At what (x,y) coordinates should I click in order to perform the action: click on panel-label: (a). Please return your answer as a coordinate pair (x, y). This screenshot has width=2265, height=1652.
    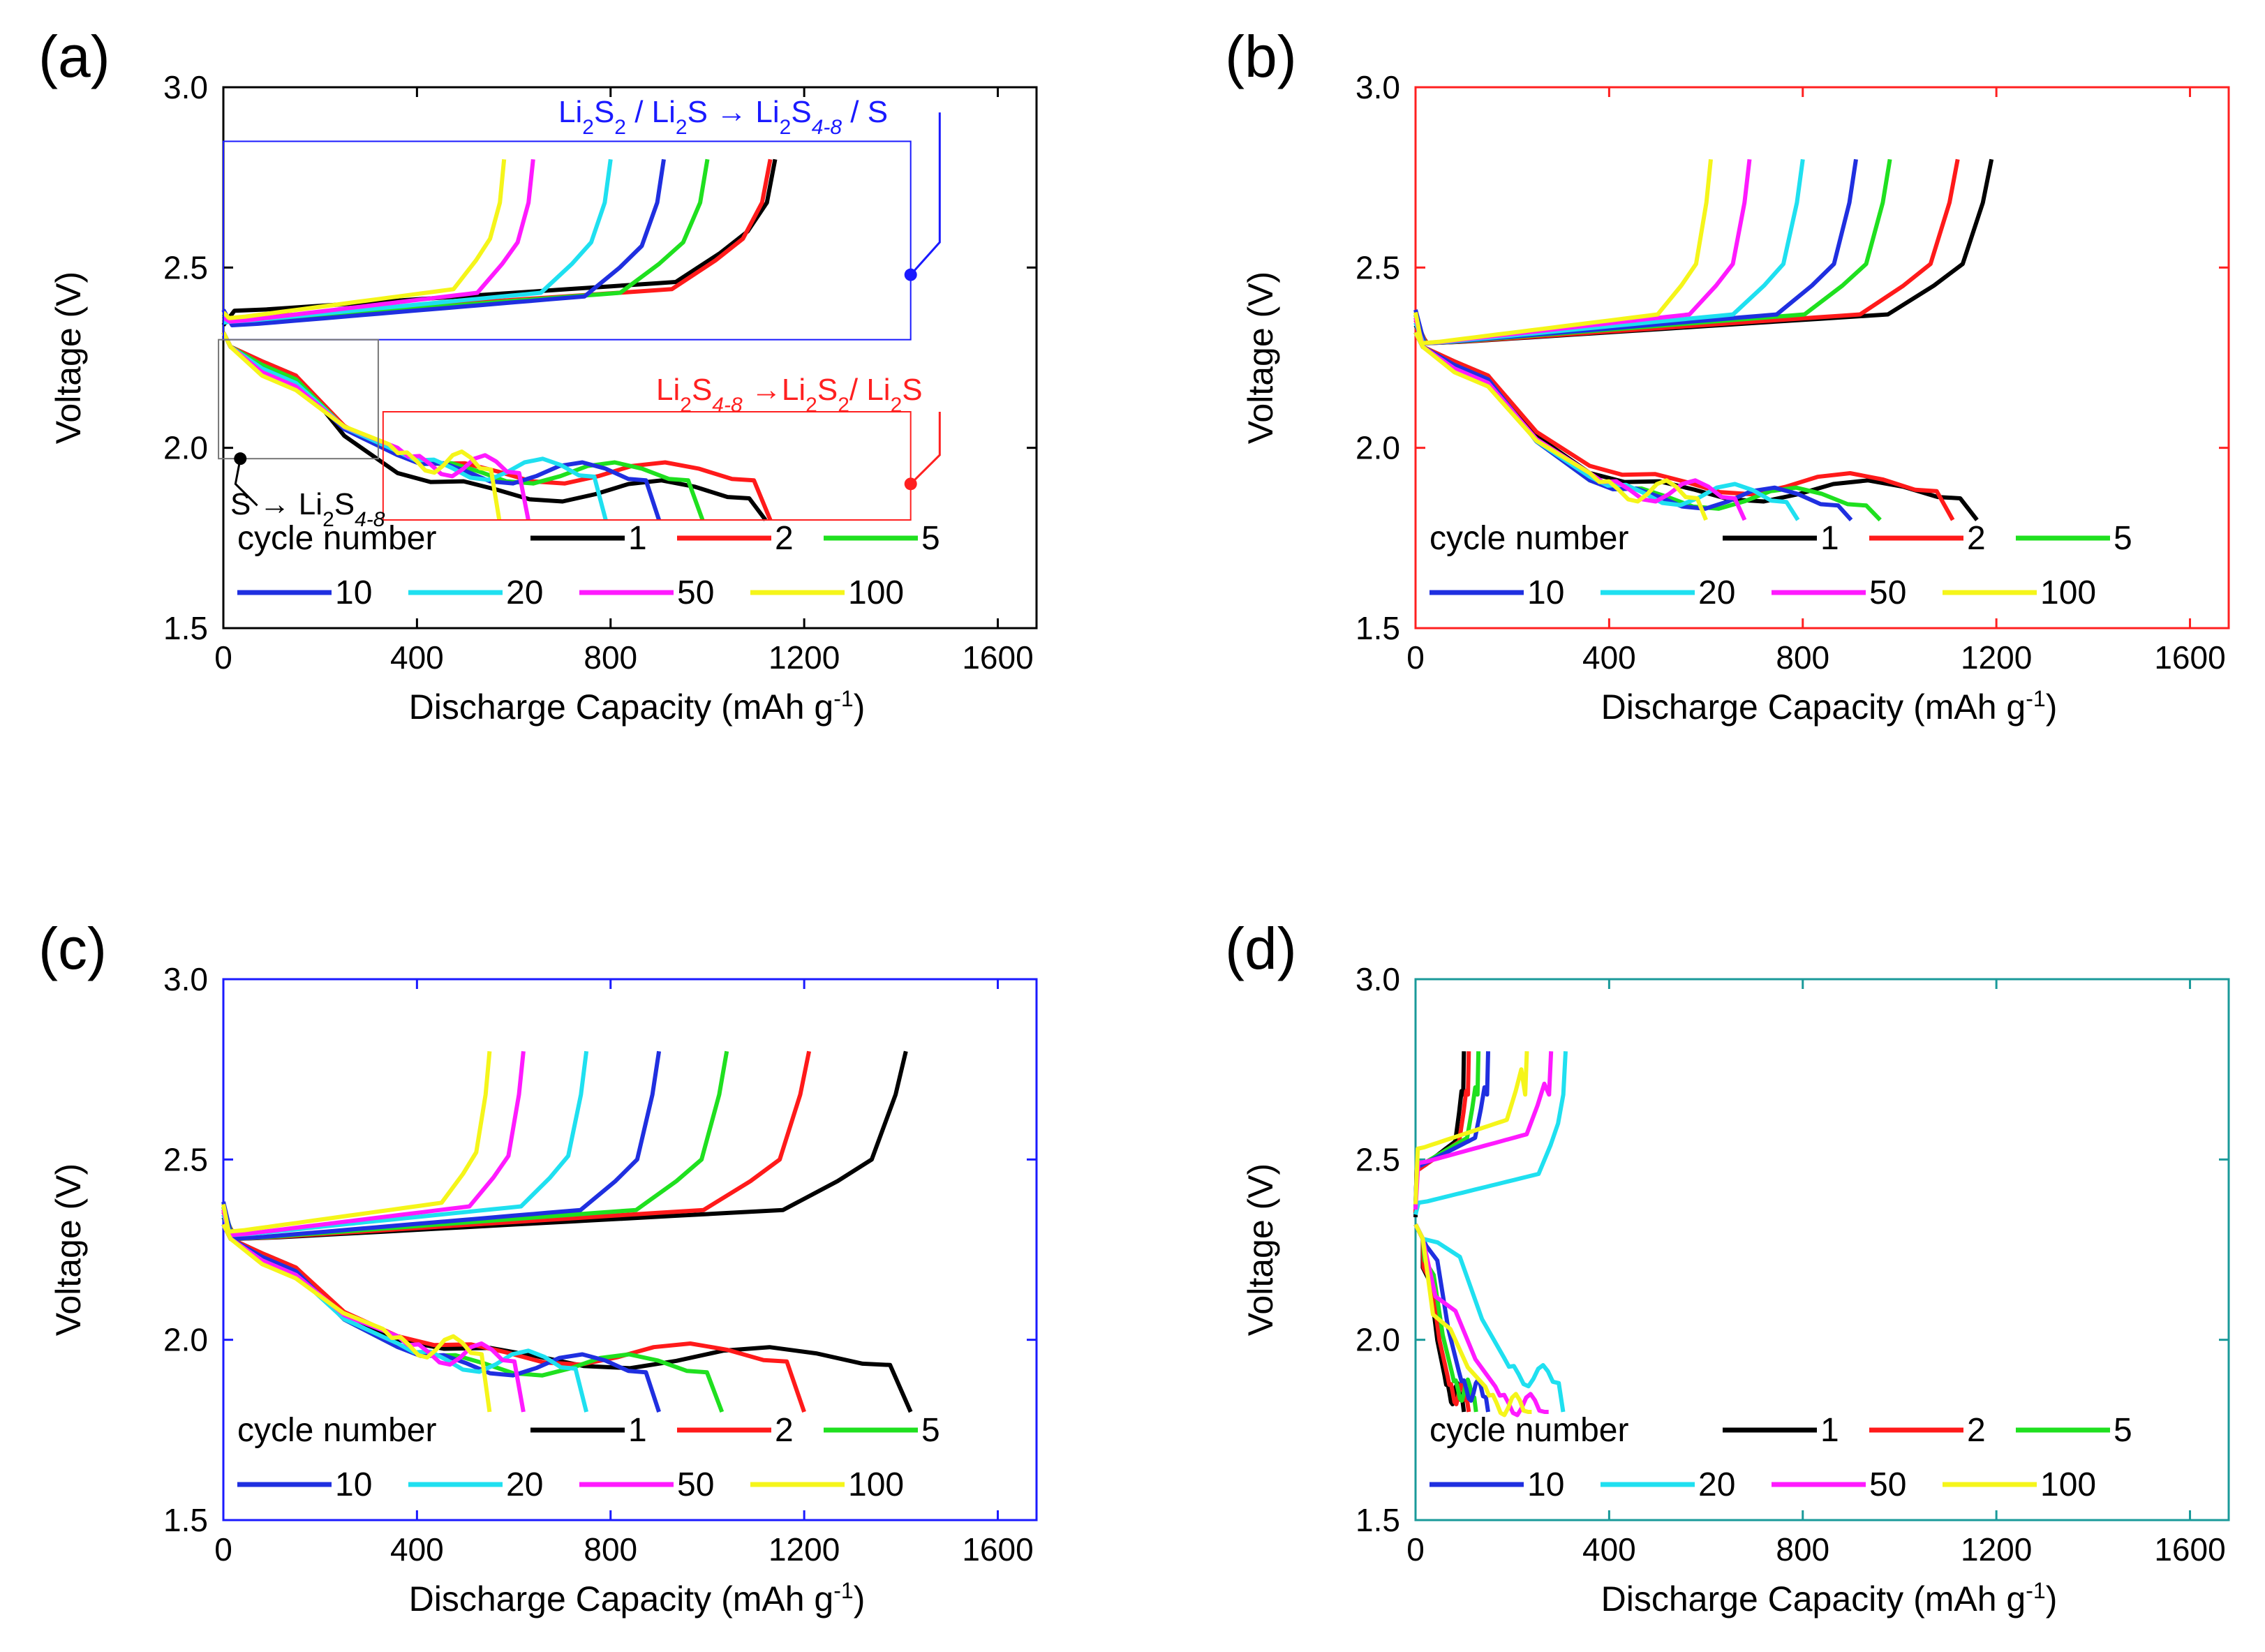
    Looking at the image, I should click on (74, 56).